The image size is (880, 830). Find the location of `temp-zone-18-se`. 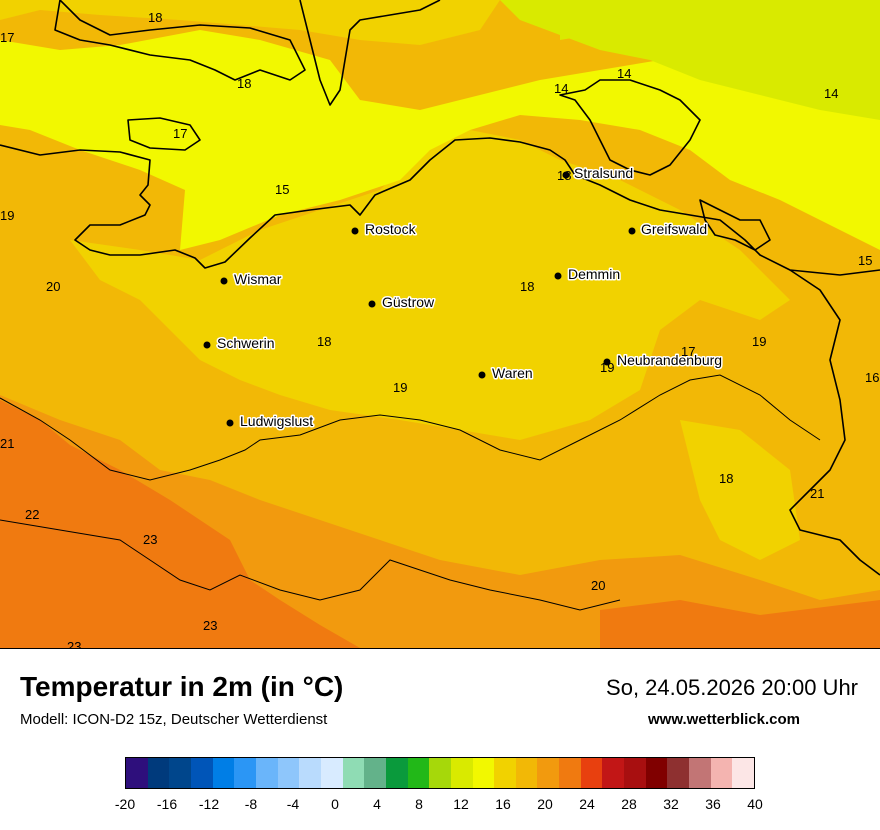

temp-zone-18-se is located at coordinates (740, 490).